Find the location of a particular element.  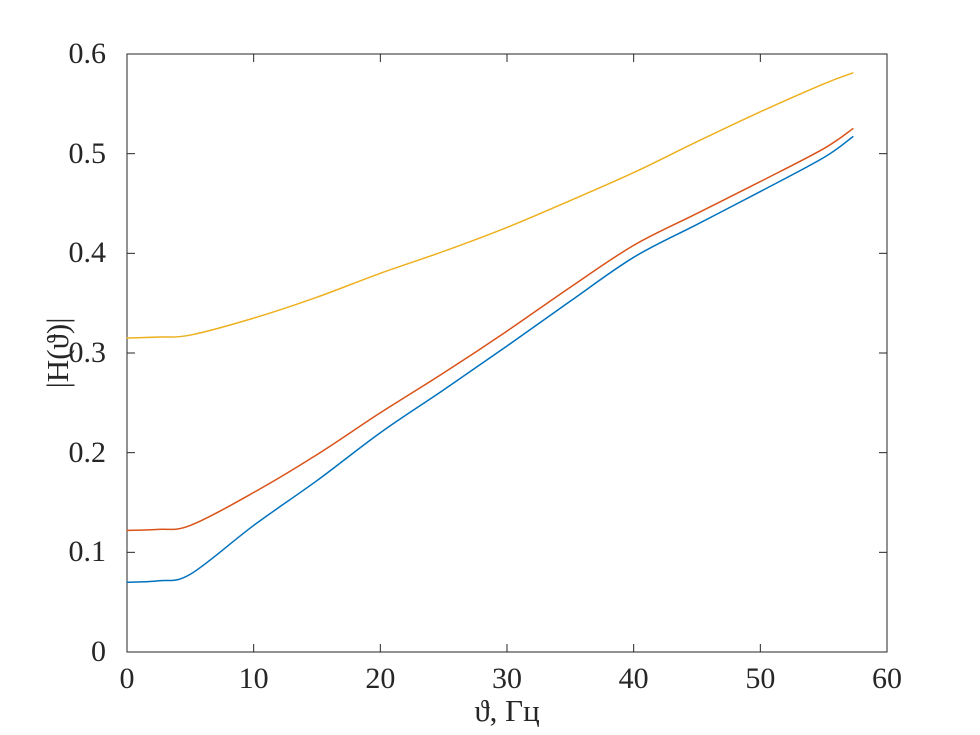

x-tick-label: 40 is located at coordinates (633, 678).